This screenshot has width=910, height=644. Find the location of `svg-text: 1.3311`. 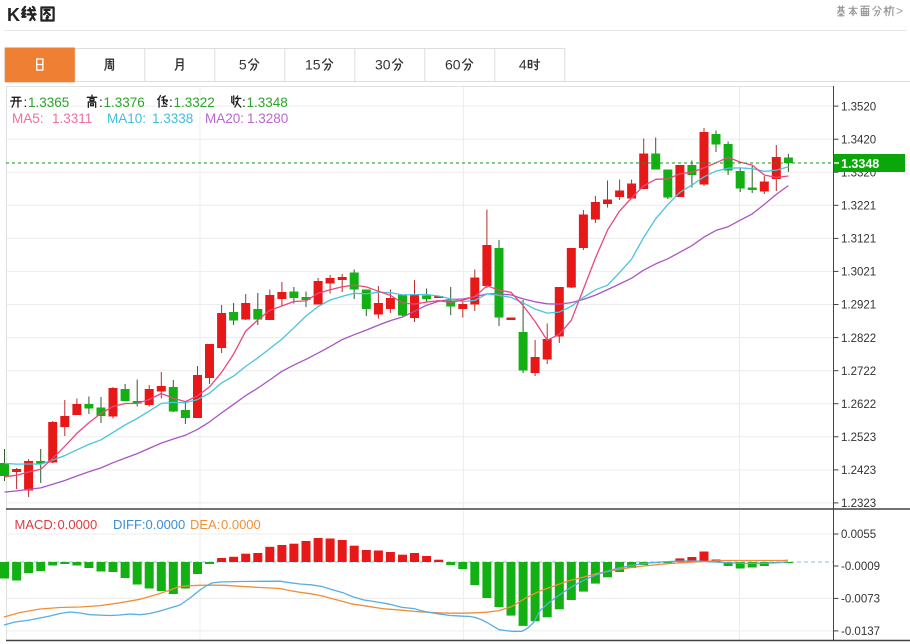

svg-text: 1.3311 is located at coordinates (72, 118).